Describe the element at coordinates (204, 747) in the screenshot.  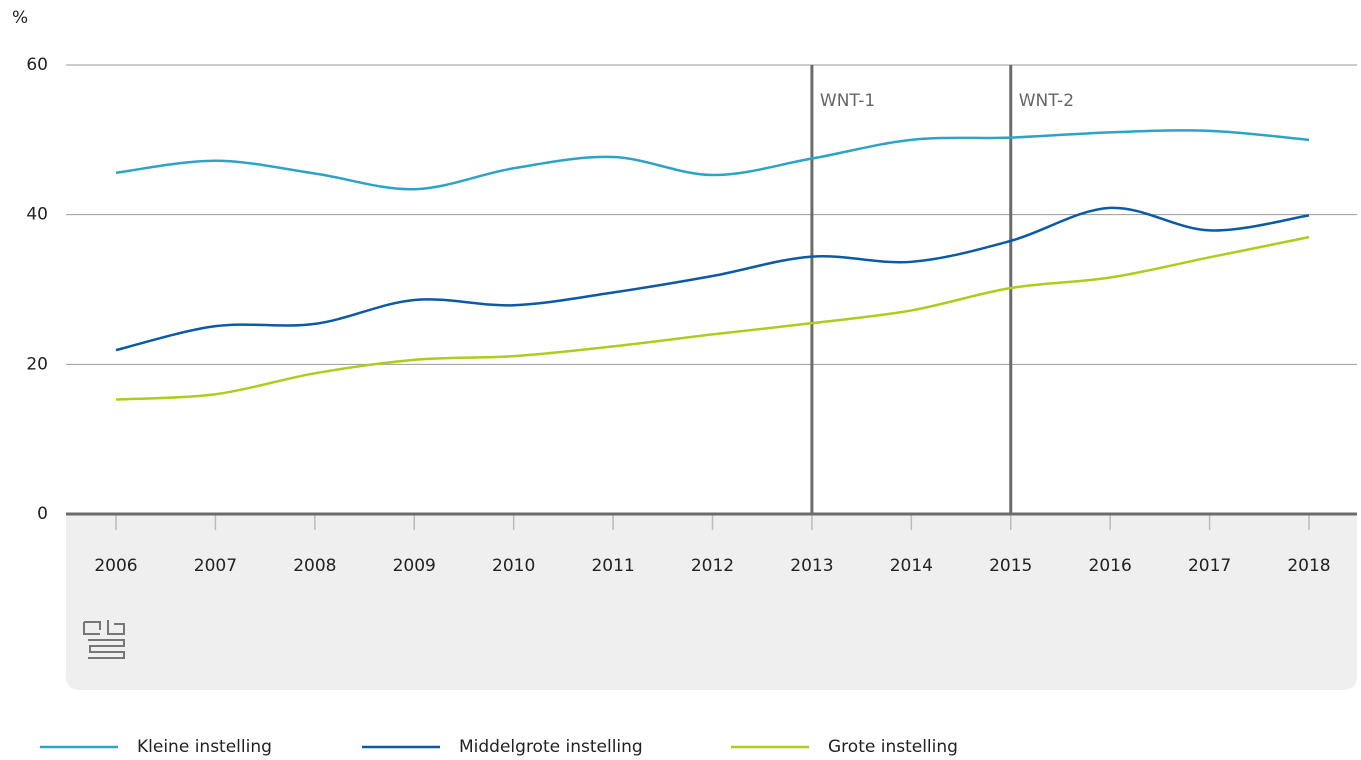
I see `legend-label: Kleine instelling` at that location.